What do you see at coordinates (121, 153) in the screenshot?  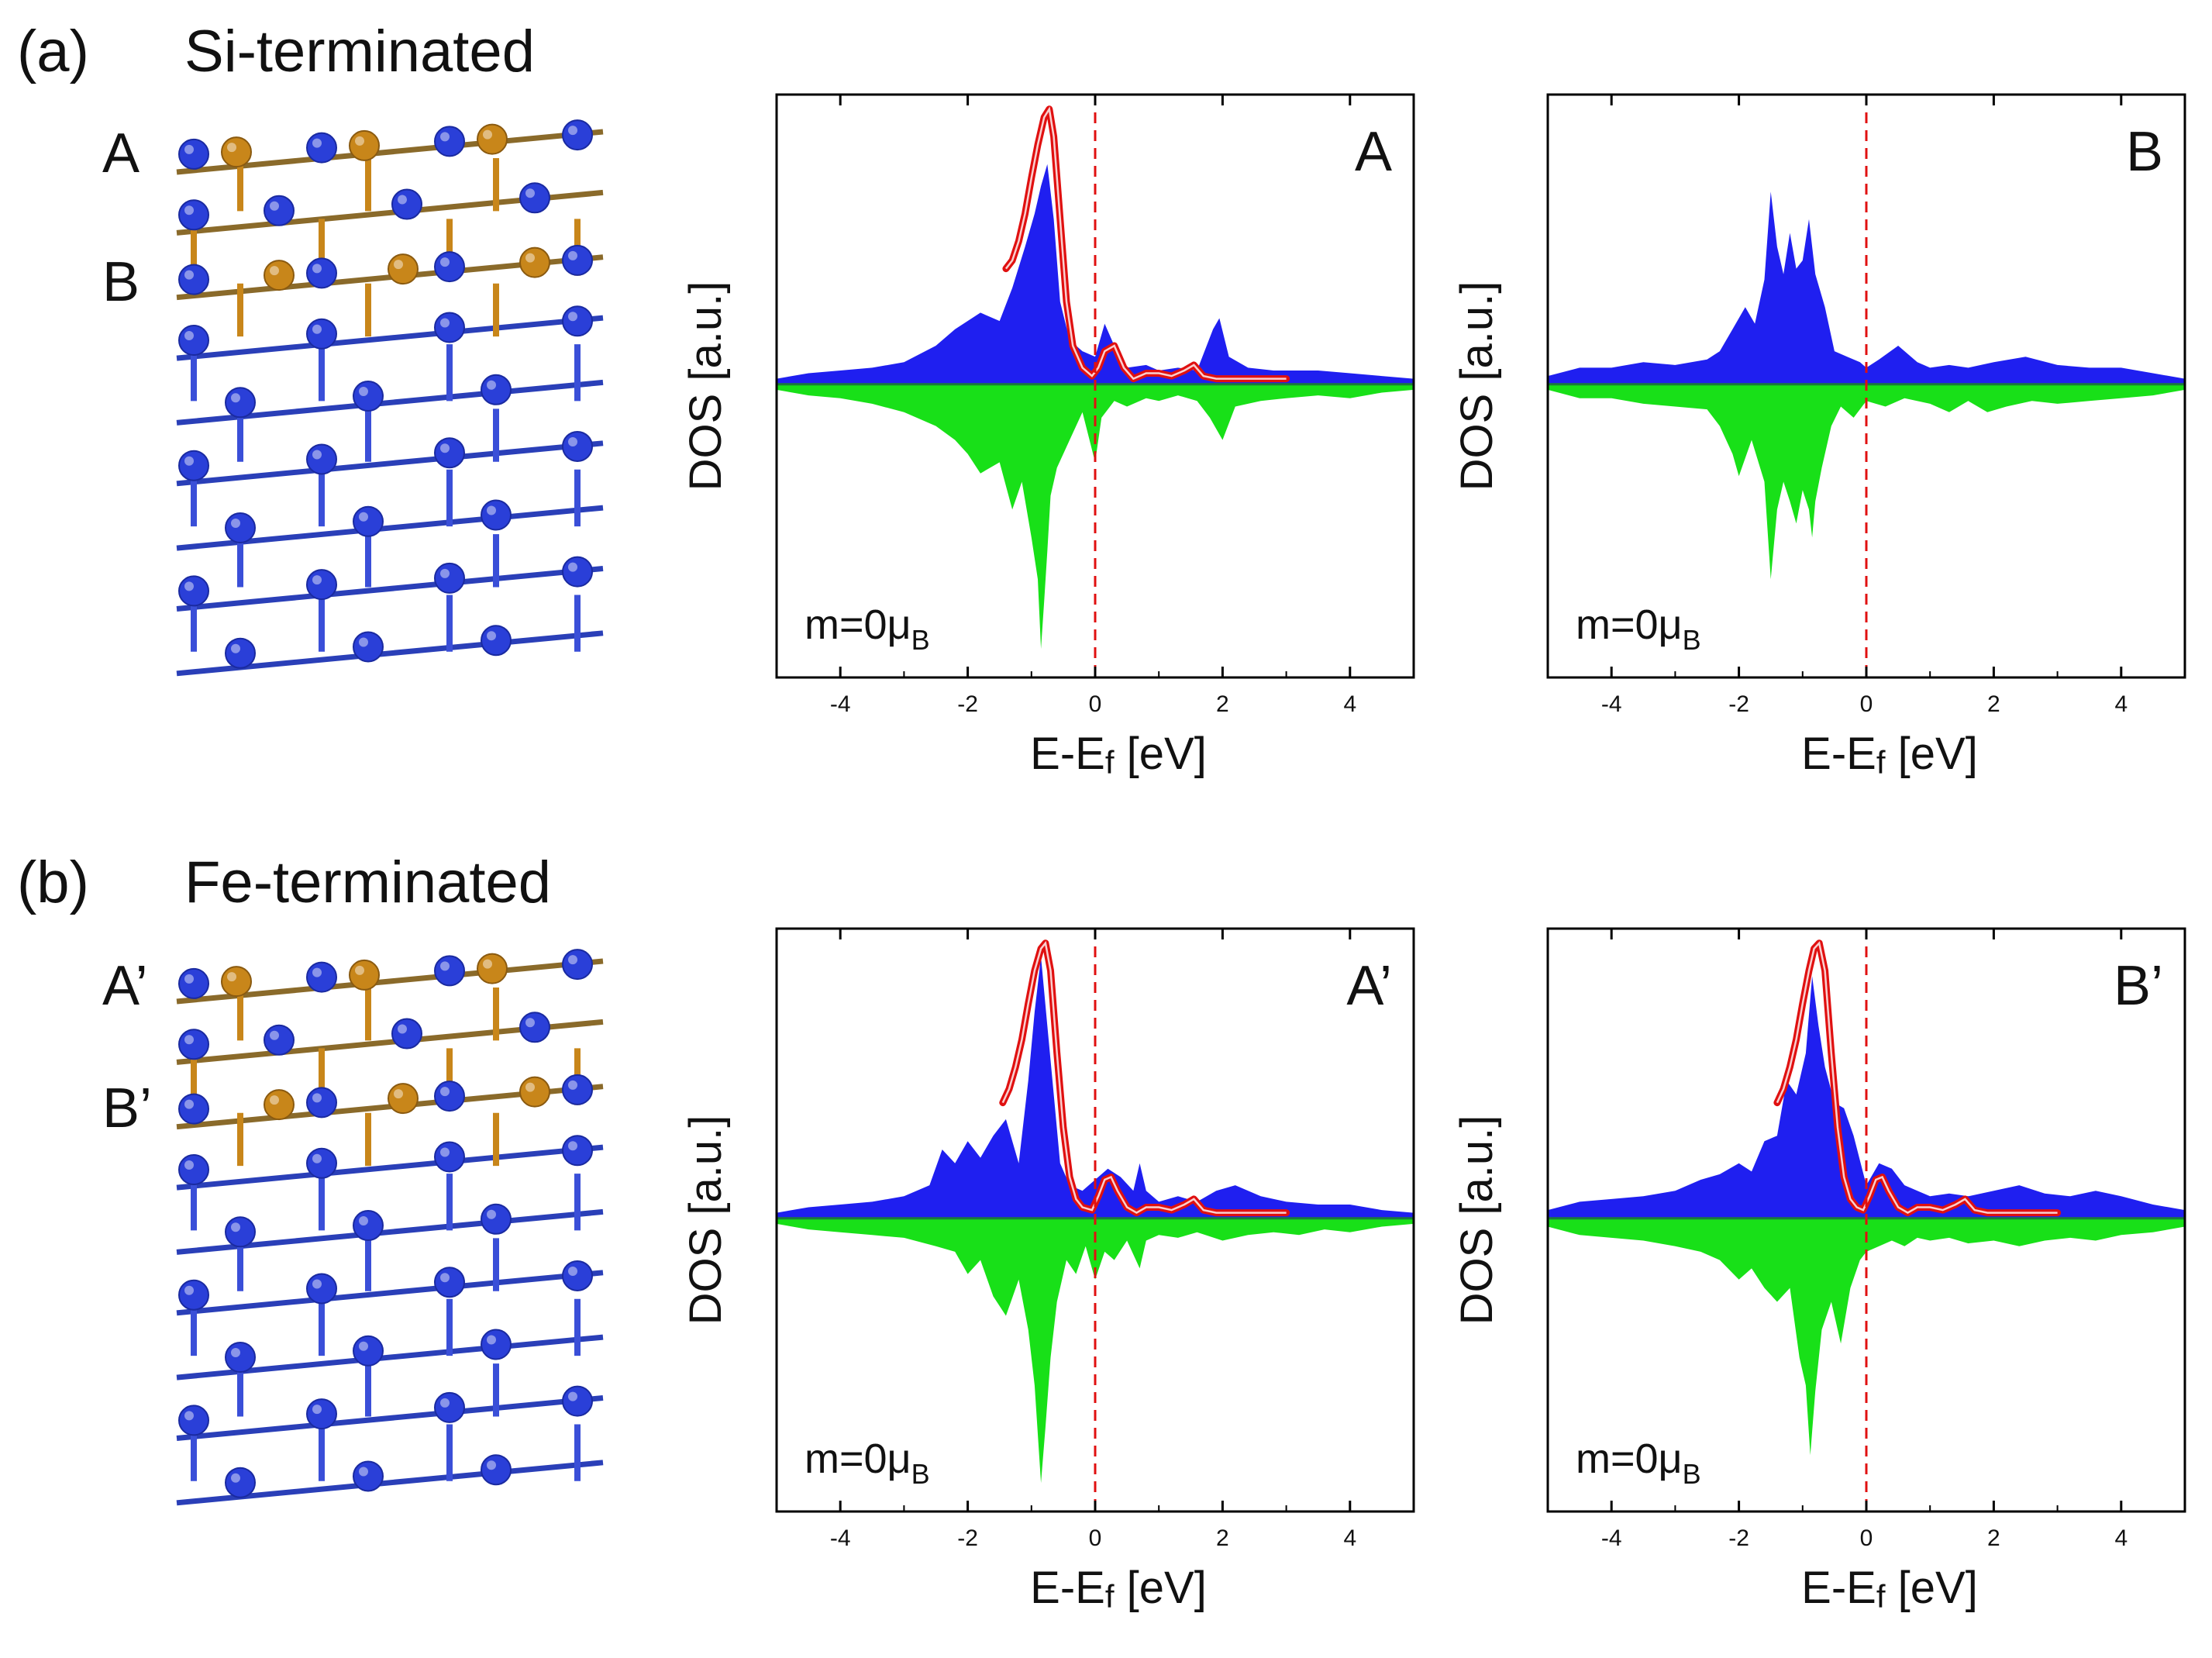 I see `layer-label-a: A` at bounding box center [121, 153].